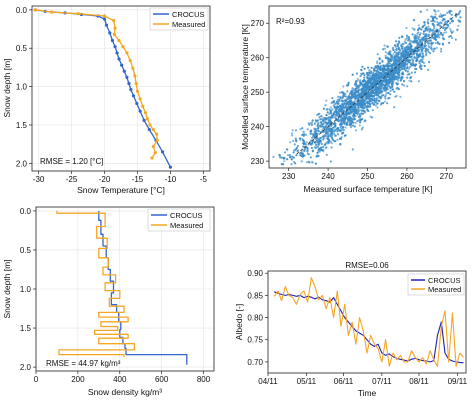  I want to click on x-tick-label: -10, so click(171, 179).